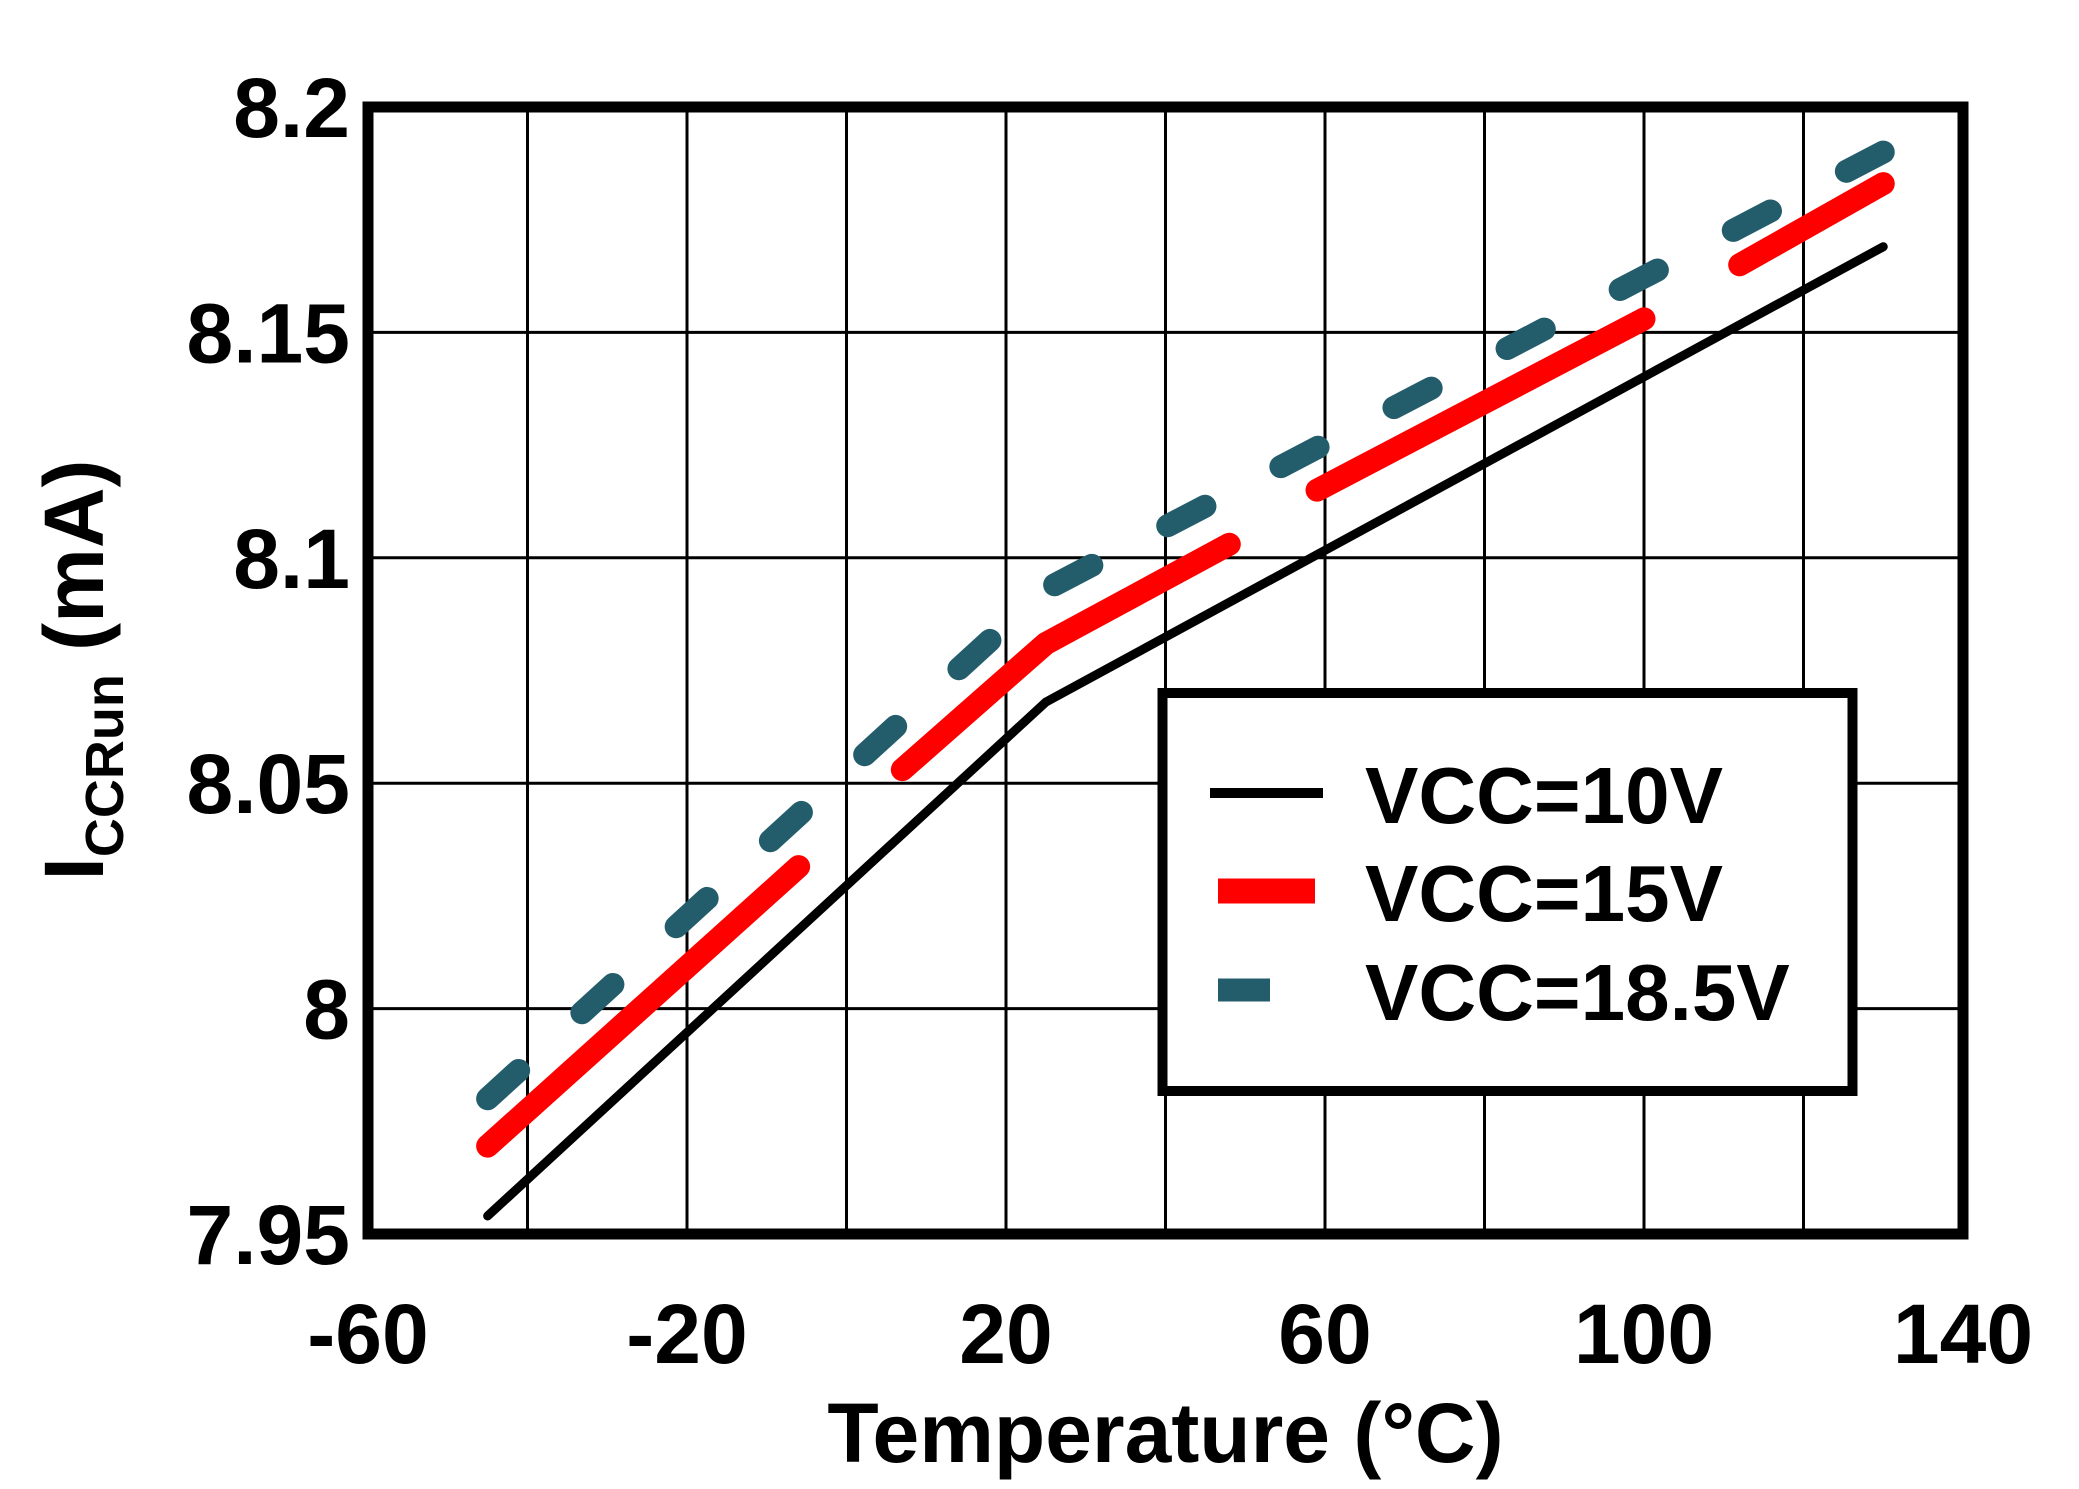  Describe the element at coordinates (1165, 1433) in the screenshot. I see `x-axis-title: Temperature (°C)` at that location.